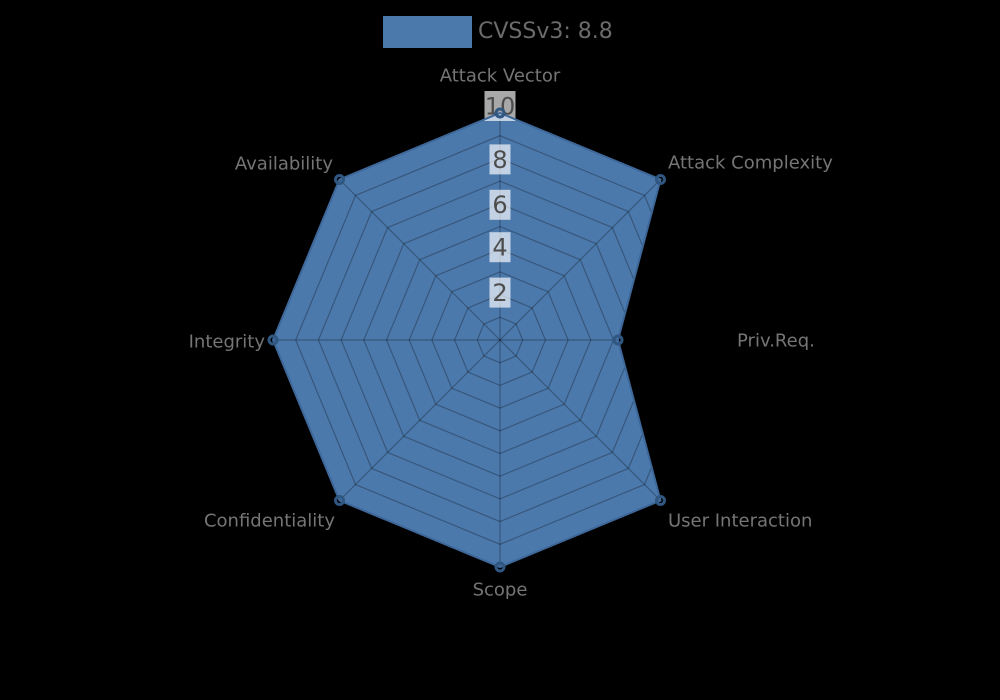  I want to click on tick-label: 6, so click(499, 205).